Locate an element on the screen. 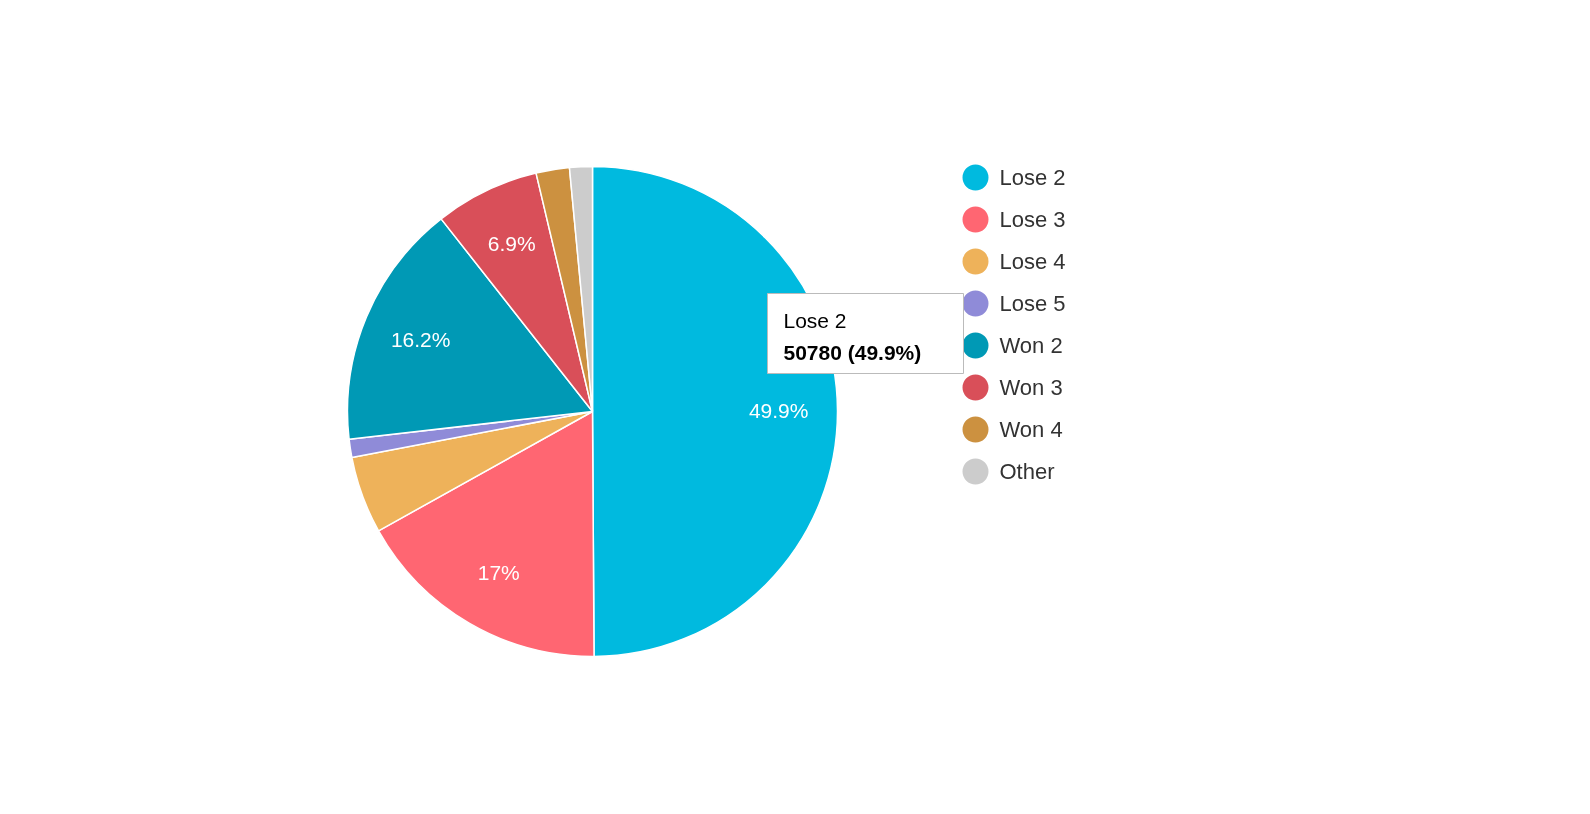 The image size is (1590, 814). data-label: 17% is located at coordinates (498, 572).